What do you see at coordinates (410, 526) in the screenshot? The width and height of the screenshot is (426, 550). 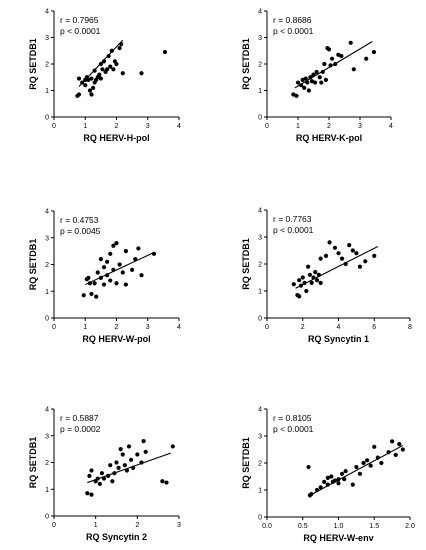 I see `x-tick-label: 2.0` at bounding box center [410, 526].